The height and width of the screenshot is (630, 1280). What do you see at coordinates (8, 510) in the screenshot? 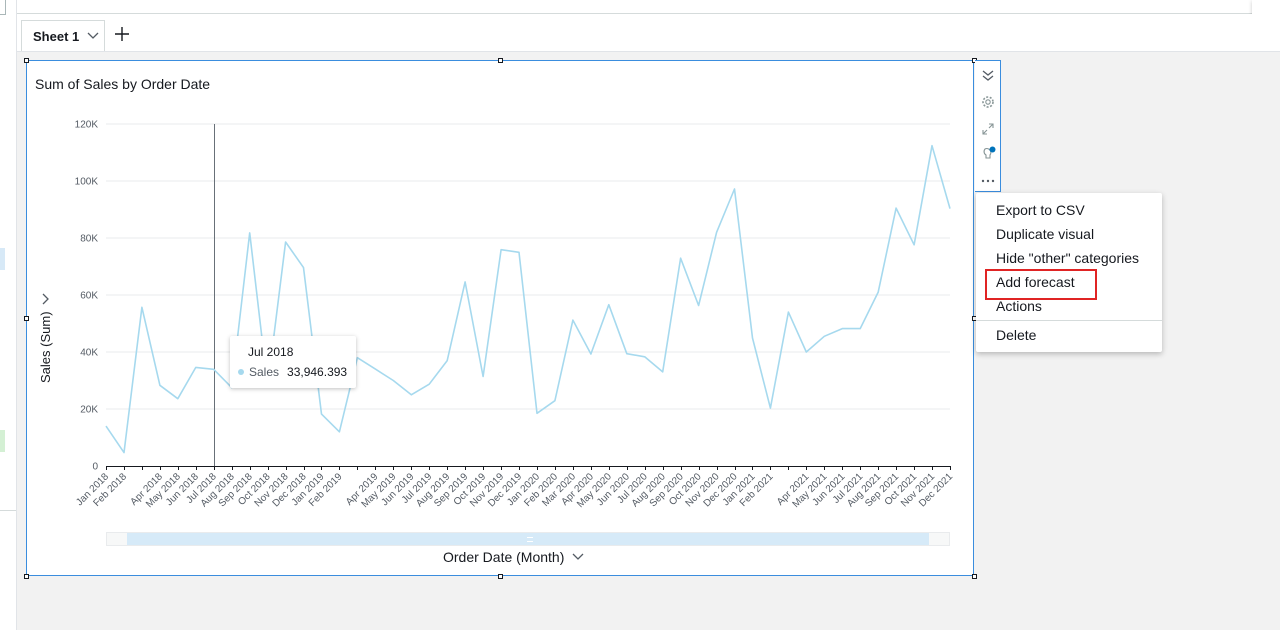
I see `panel-divider` at bounding box center [8, 510].